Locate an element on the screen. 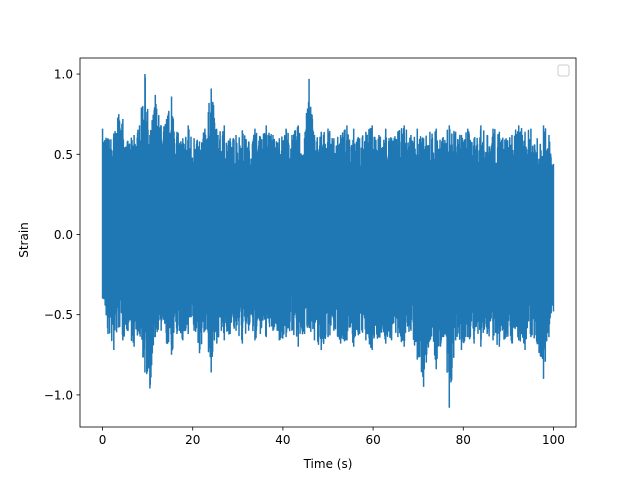 This screenshot has width=640, height=485. y-tick-label: −1.0 is located at coordinates (58, 395).